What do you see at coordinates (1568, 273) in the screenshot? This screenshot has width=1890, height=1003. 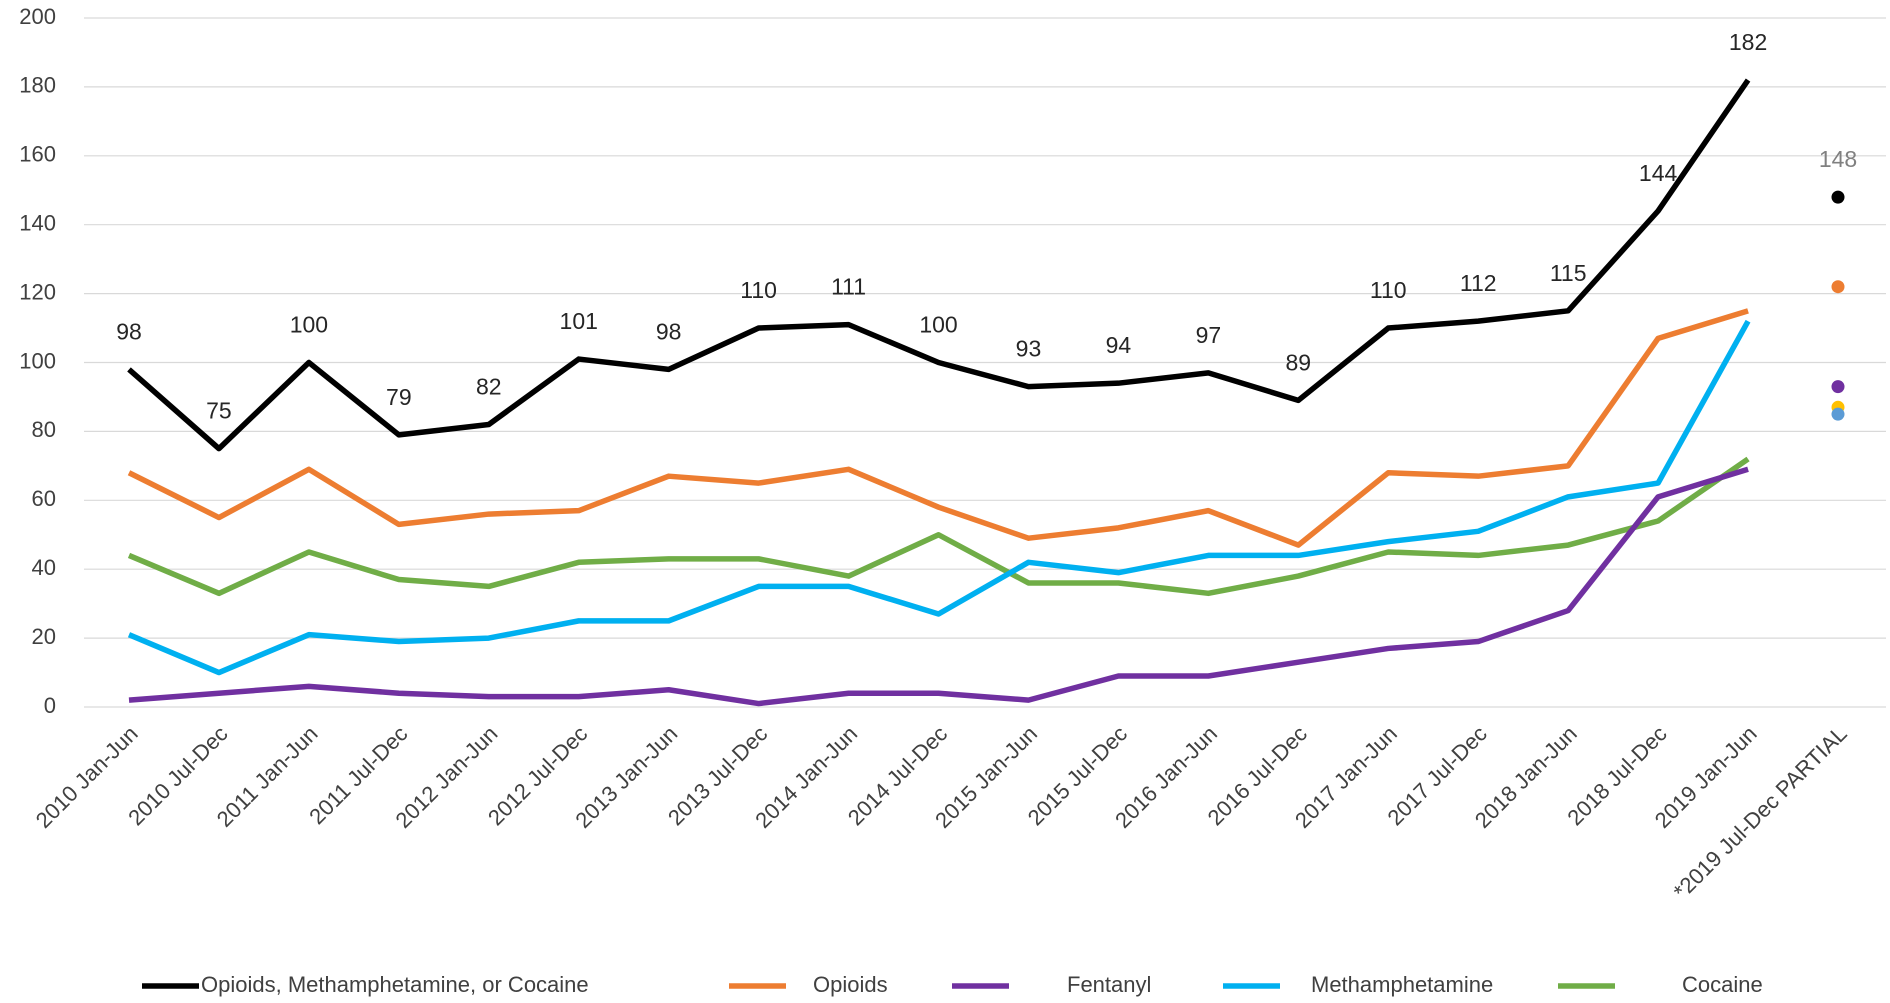 I see `data-label: 115` at bounding box center [1568, 273].